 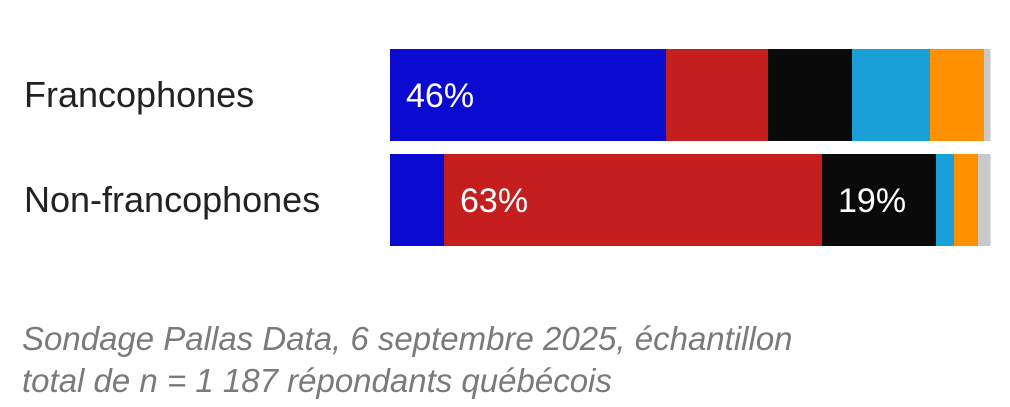 What do you see at coordinates (872, 201) in the screenshot?
I see `data-label-1-2: 19%` at bounding box center [872, 201].